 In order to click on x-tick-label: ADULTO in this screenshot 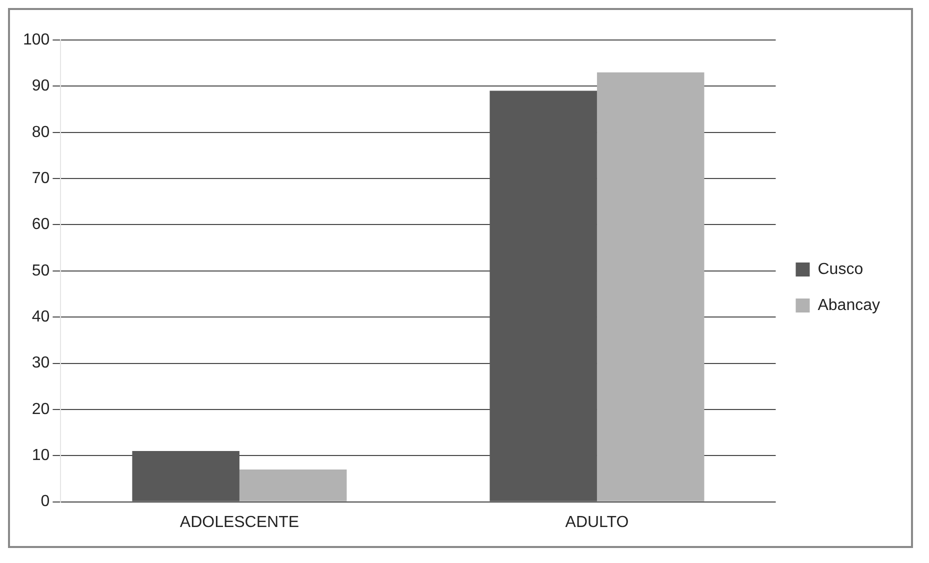, I will do `click(597, 522)`.